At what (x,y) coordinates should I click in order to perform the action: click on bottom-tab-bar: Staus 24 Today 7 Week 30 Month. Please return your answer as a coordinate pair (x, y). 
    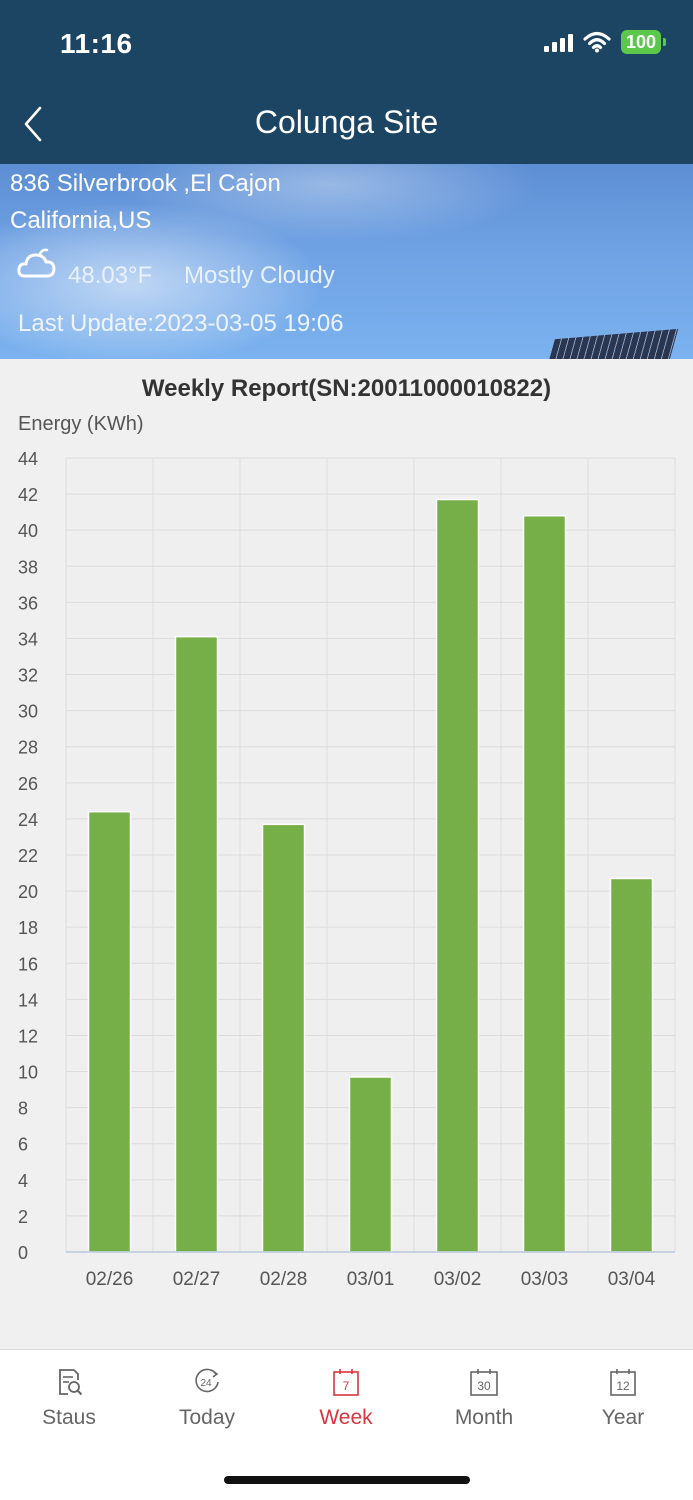
    Looking at the image, I should click on (346, 1424).